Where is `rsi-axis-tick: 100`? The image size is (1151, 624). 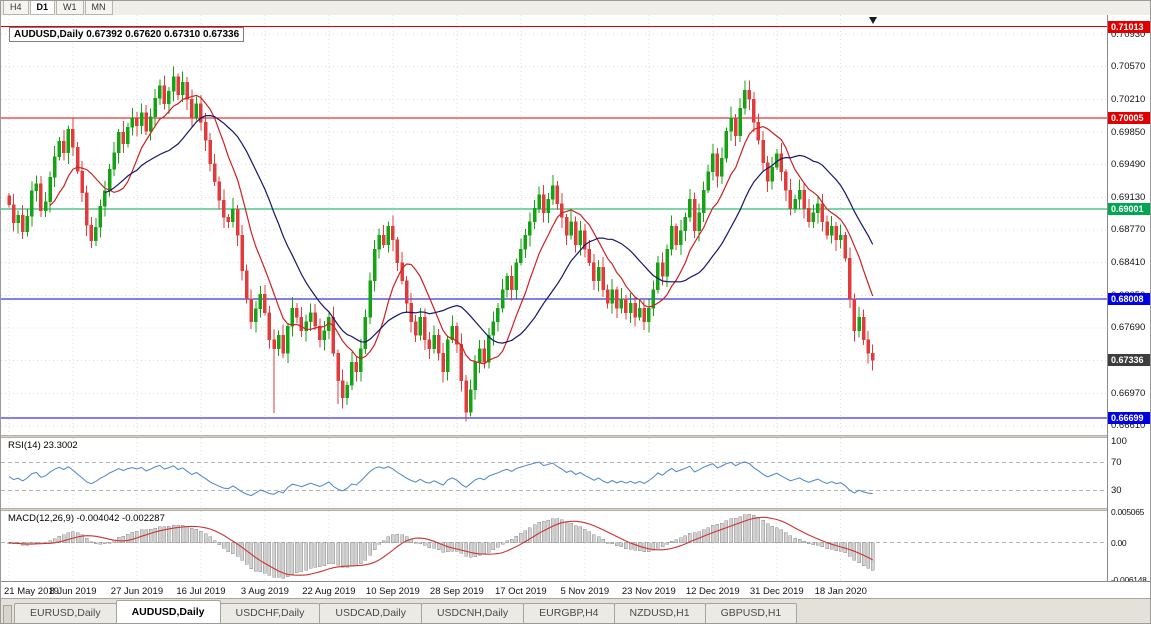
rsi-axis-tick: 100 is located at coordinates (1119, 441).